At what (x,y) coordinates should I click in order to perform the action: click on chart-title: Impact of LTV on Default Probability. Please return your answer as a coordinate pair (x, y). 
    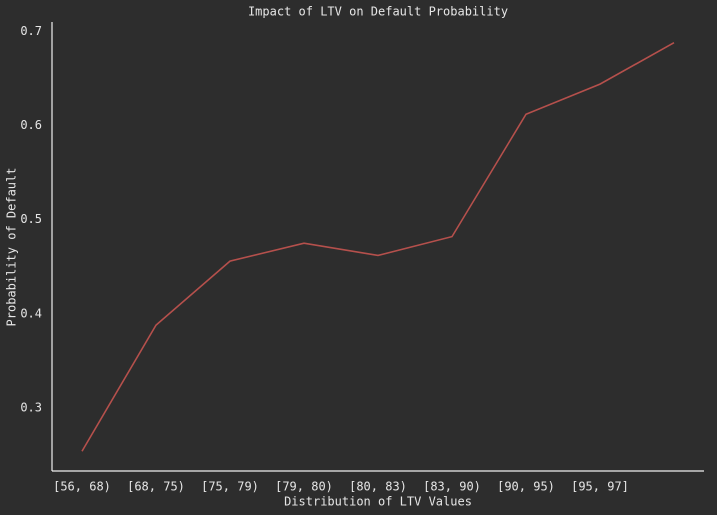
    Looking at the image, I should click on (378, 12).